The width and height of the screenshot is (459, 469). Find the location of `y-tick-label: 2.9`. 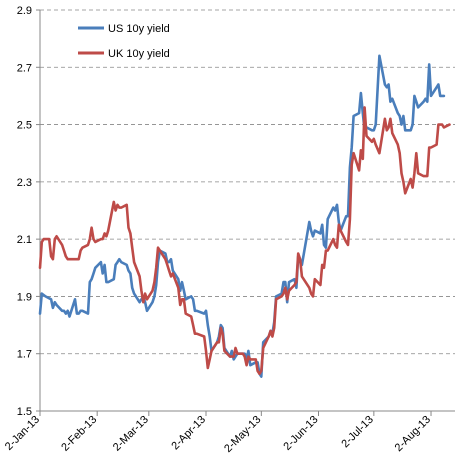

y-tick-label: 2.9 is located at coordinates (24, 11).